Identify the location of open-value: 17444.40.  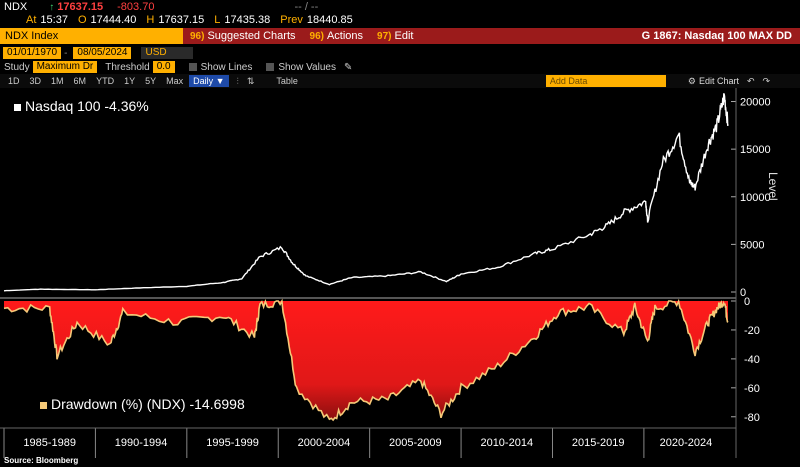
(113, 20).